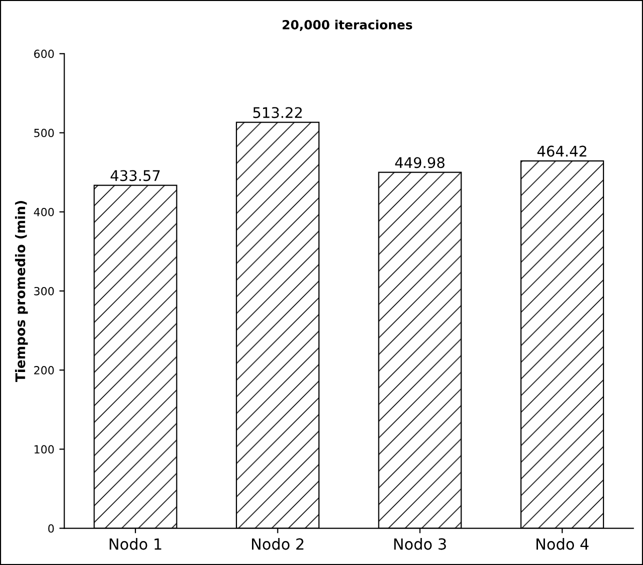 The height and width of the screenshot is (565, 643). What do you see at coordinates (278, 544) in the screenshot?
I see `x-tick-label: Nodo 2` at bounding box center [278, 544].